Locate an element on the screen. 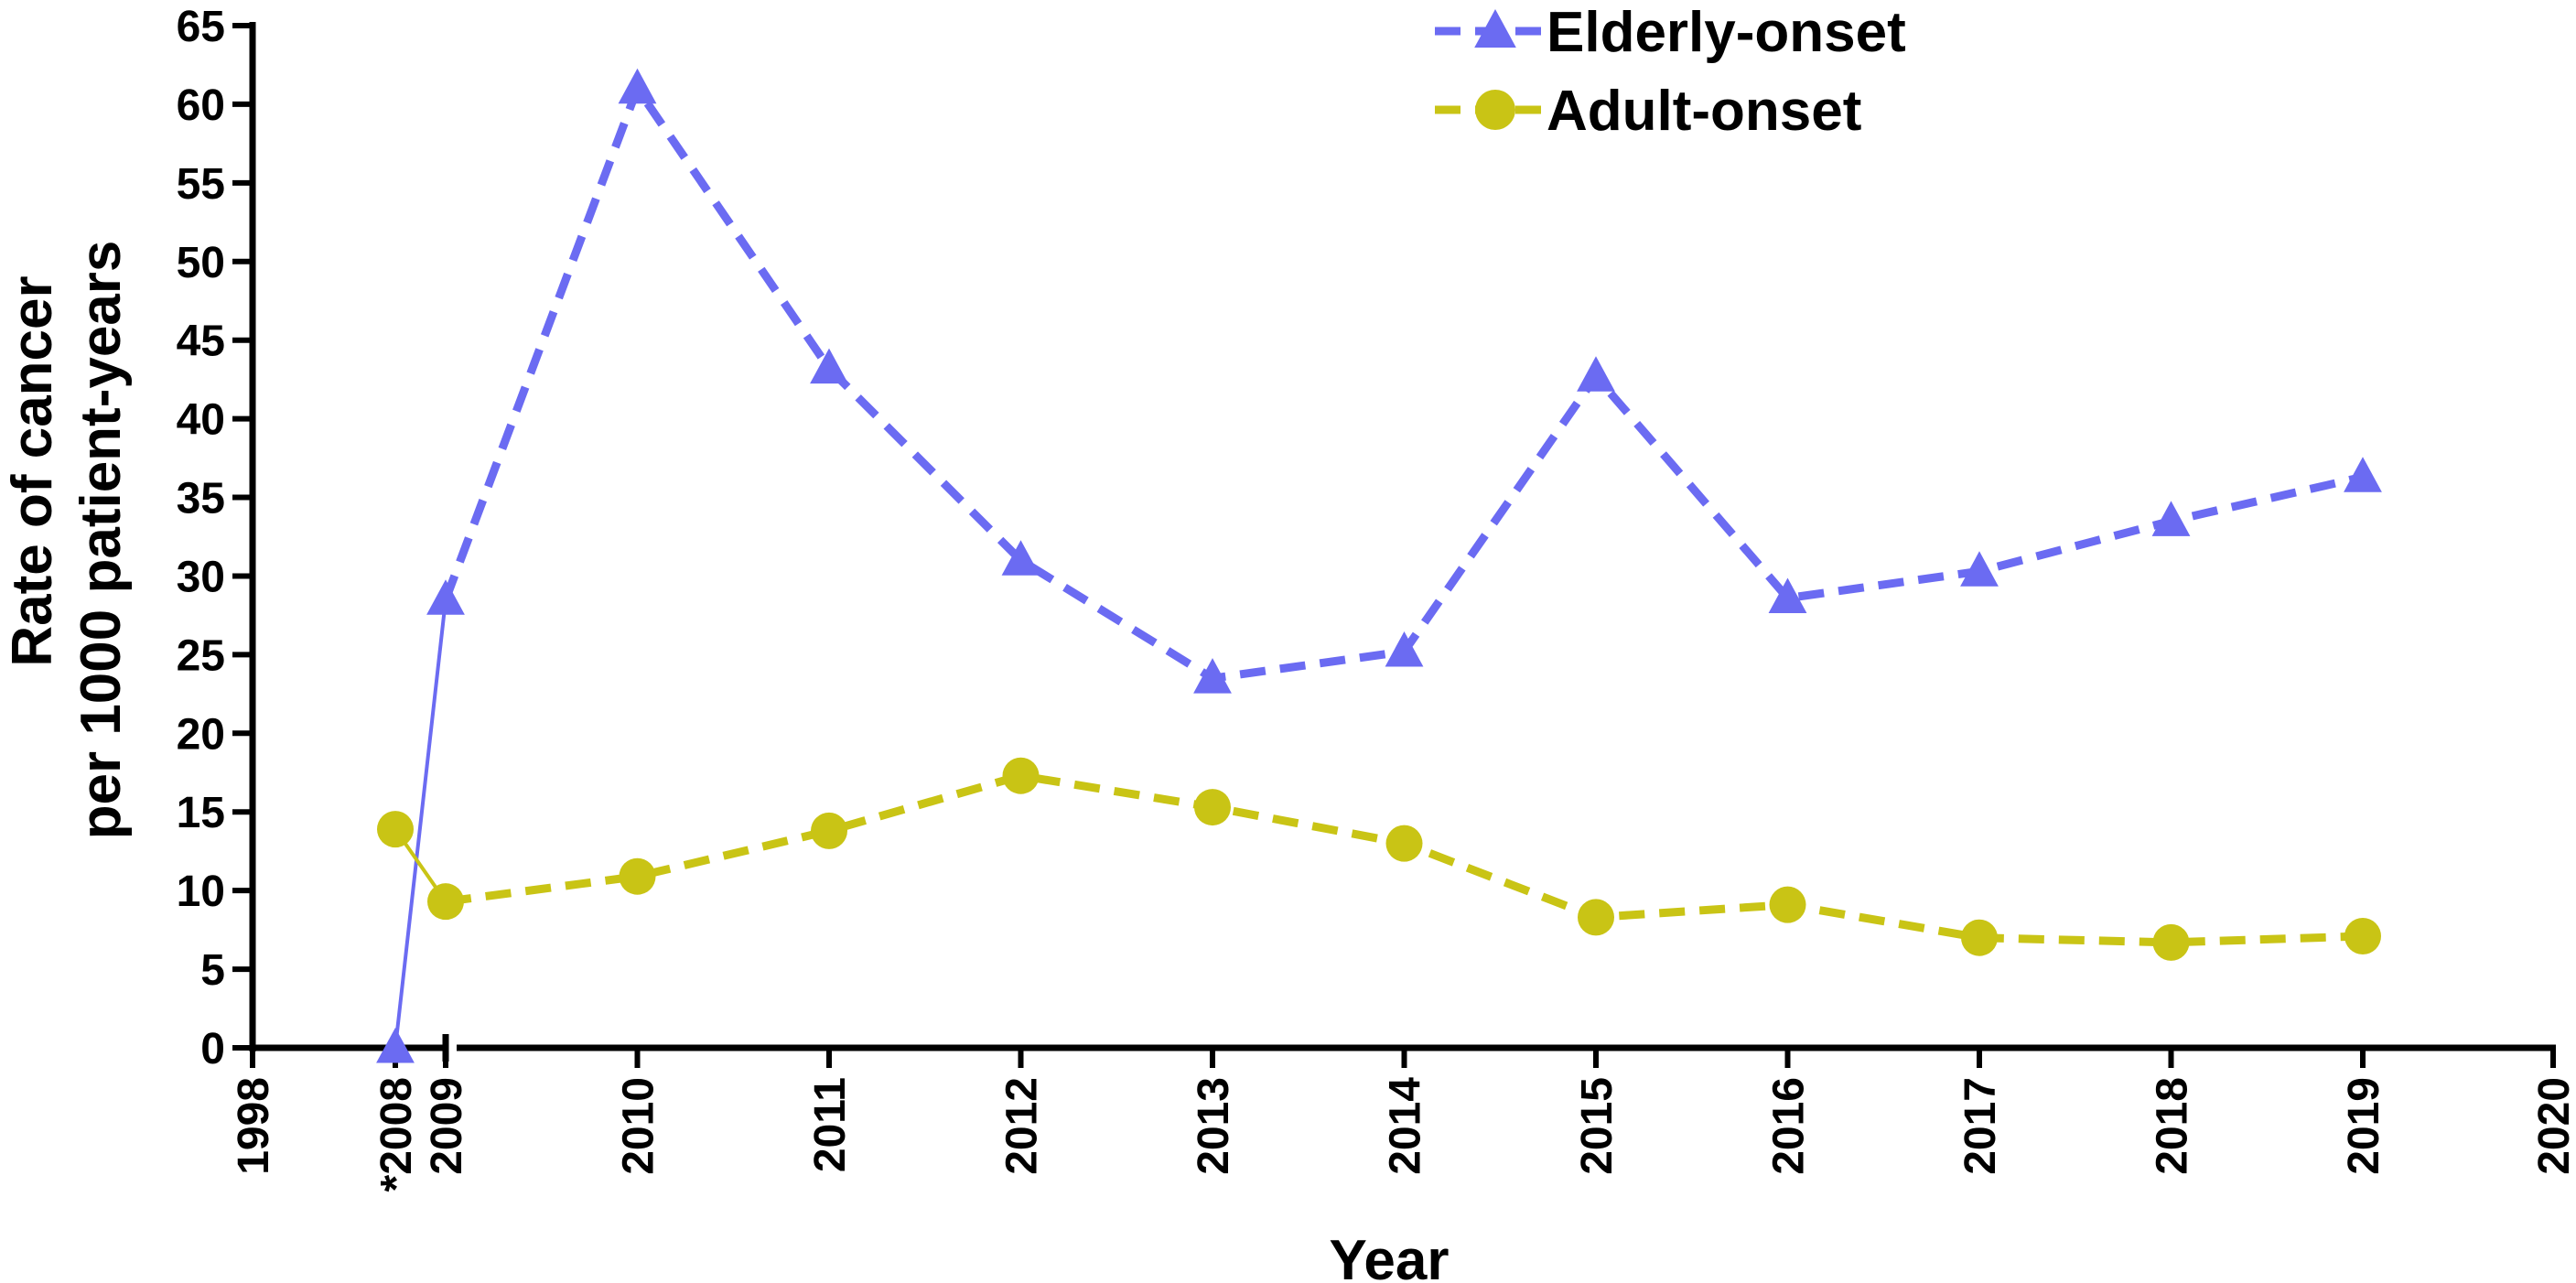  legend-label: Adult-onset is located at coordinates (1704, 112).